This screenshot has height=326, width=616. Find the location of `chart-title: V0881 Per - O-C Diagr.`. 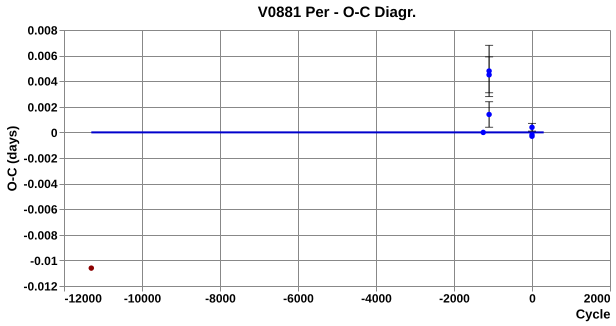

chart-title: V0881 Per - O-C Diagr. is located at coordinates (337, 12).